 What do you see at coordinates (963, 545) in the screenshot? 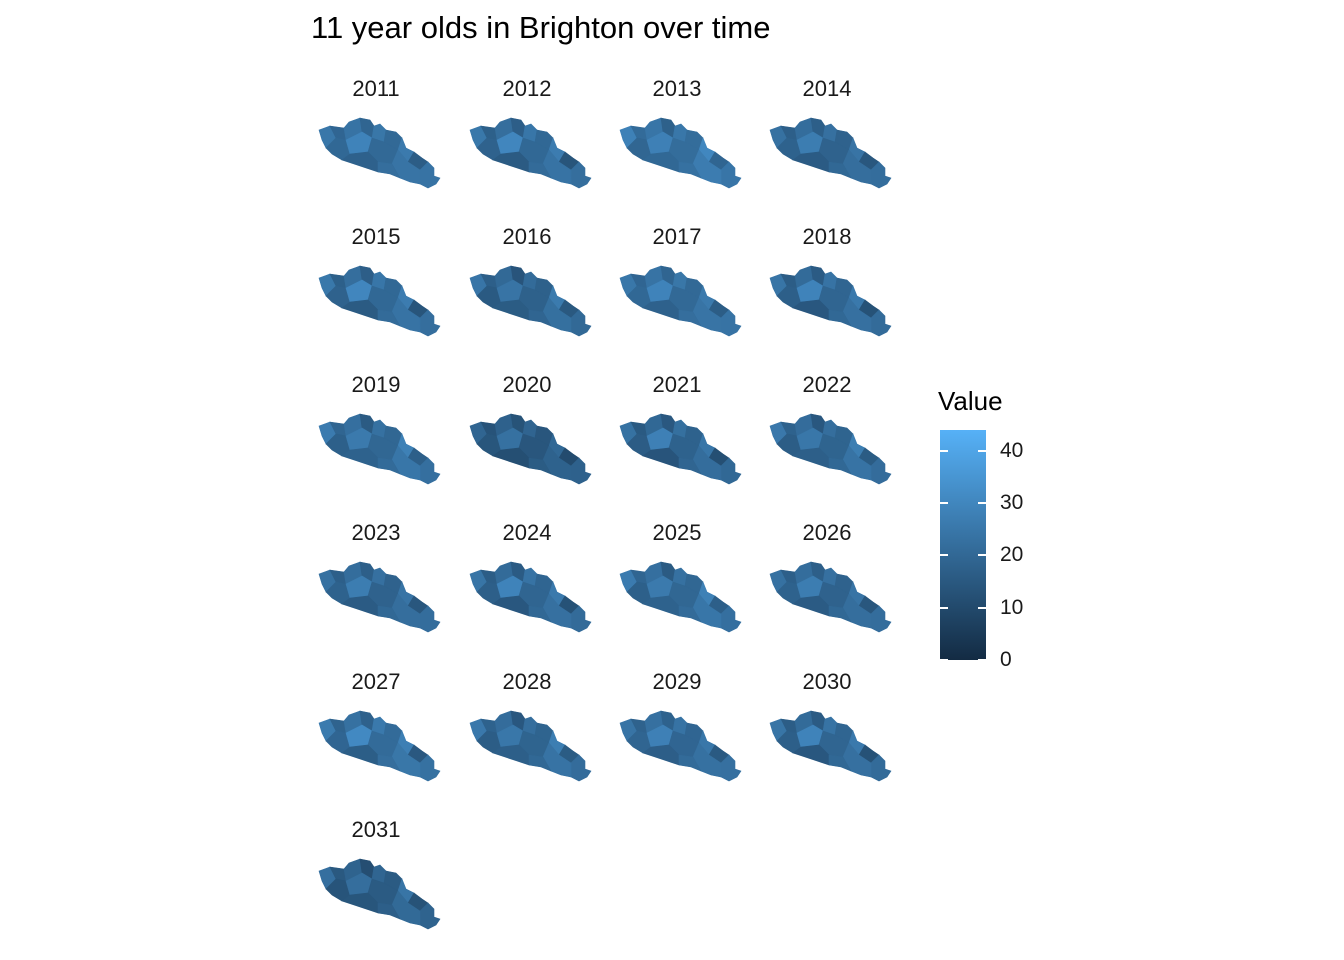
I see `legend-colorbar` at bounding box center [963, 545].